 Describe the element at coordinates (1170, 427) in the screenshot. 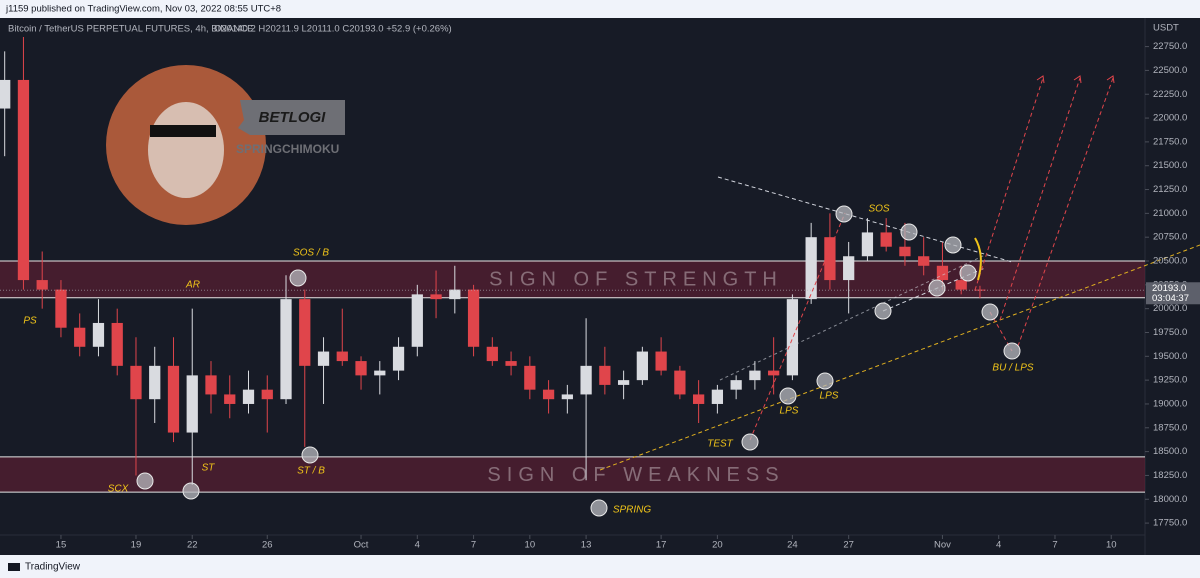

I see `y-tick-label: 18750.0` at that location.